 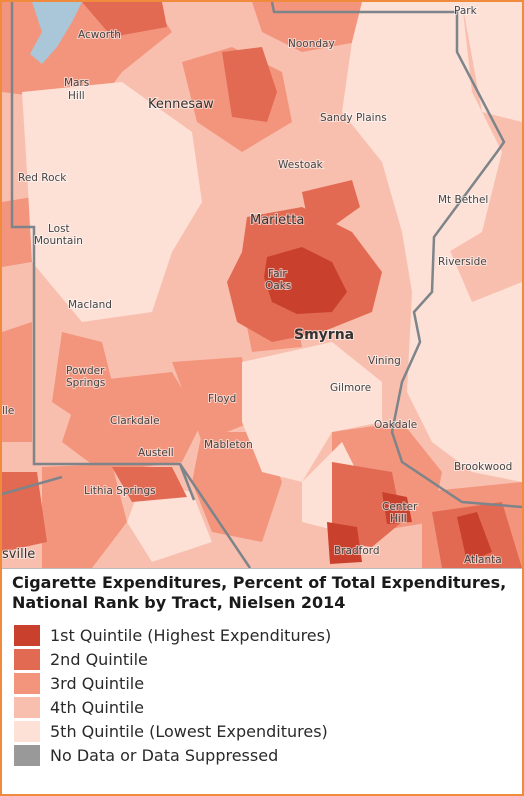 What do you see at coordinates (76, 83) in the screenshot?
I see `place-label: Mars` at bounding box center [76, 83].